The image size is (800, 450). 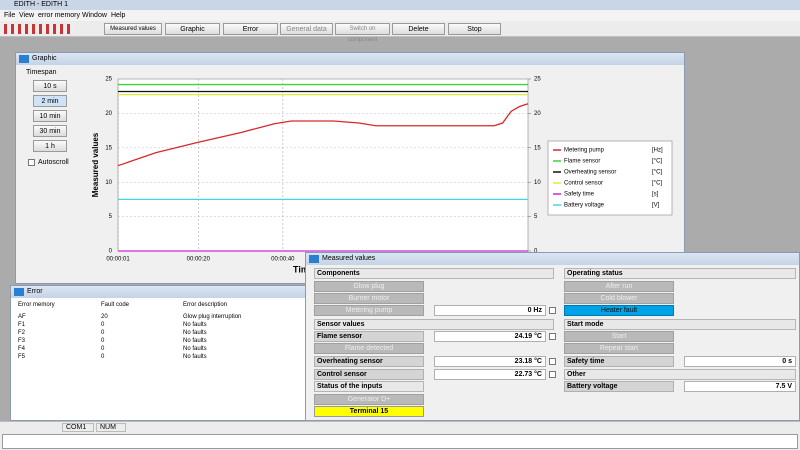 I want to click on status-button: Glow plug, so click(x=369, y=286).